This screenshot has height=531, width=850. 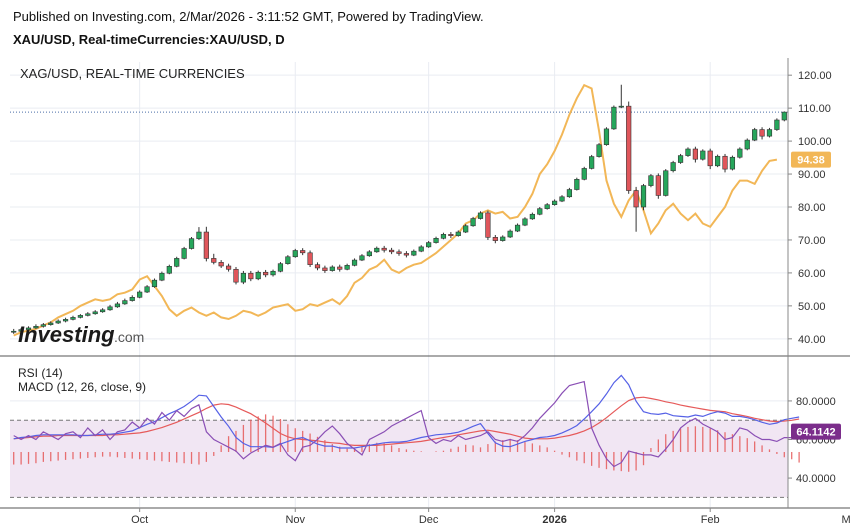 I want to click on rsi-value-badge: 64.1142, so click(x=816, y=431).